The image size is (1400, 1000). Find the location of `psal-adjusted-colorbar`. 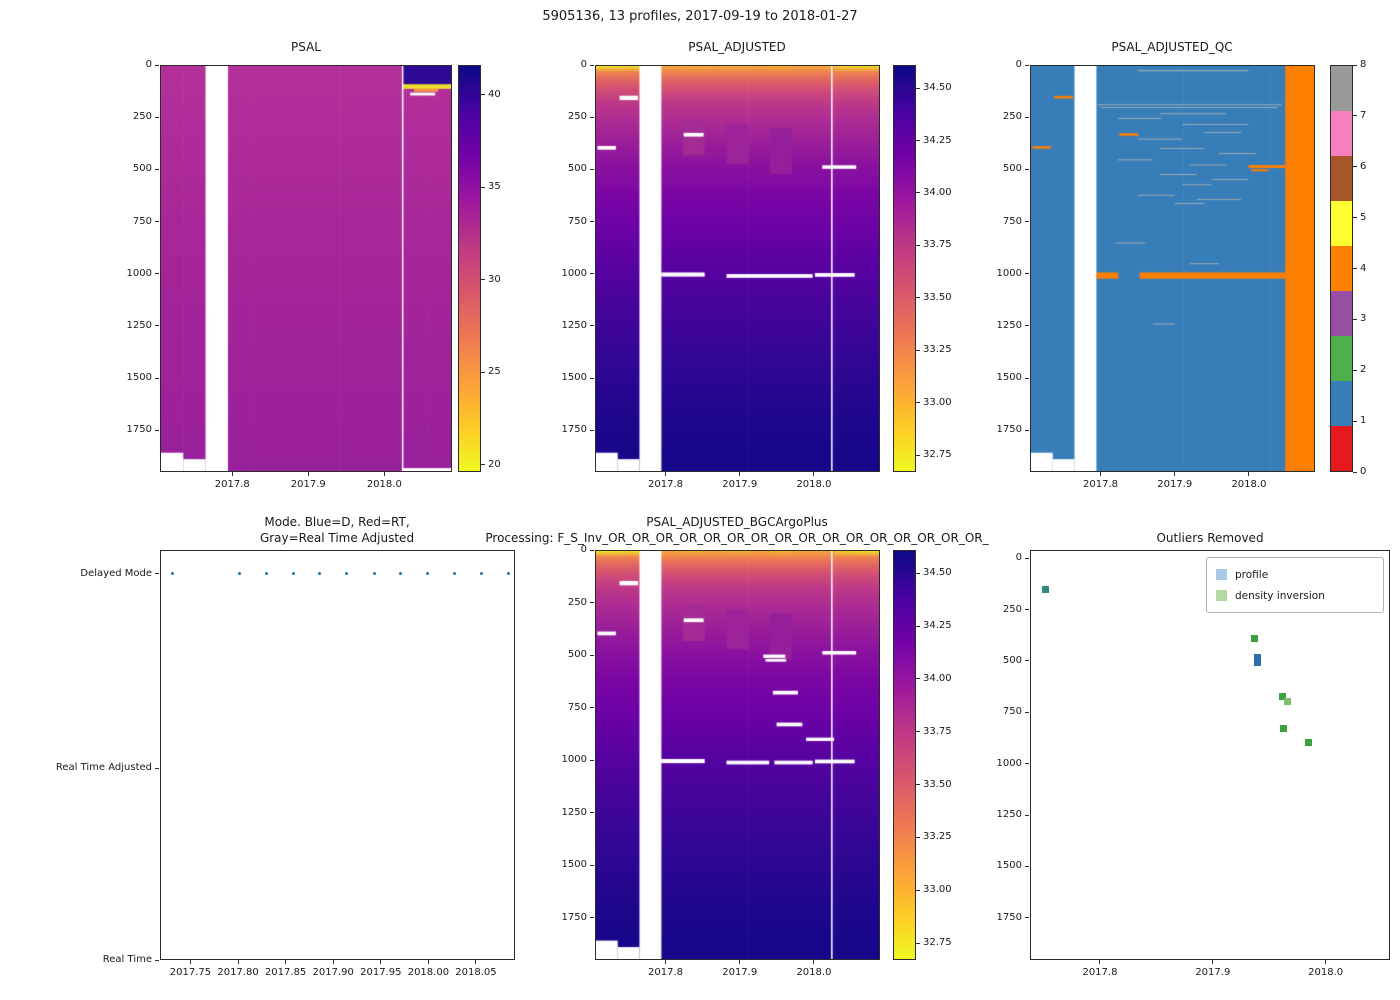

psal-adjusted-colorbar is located at coordinates (904, 268).